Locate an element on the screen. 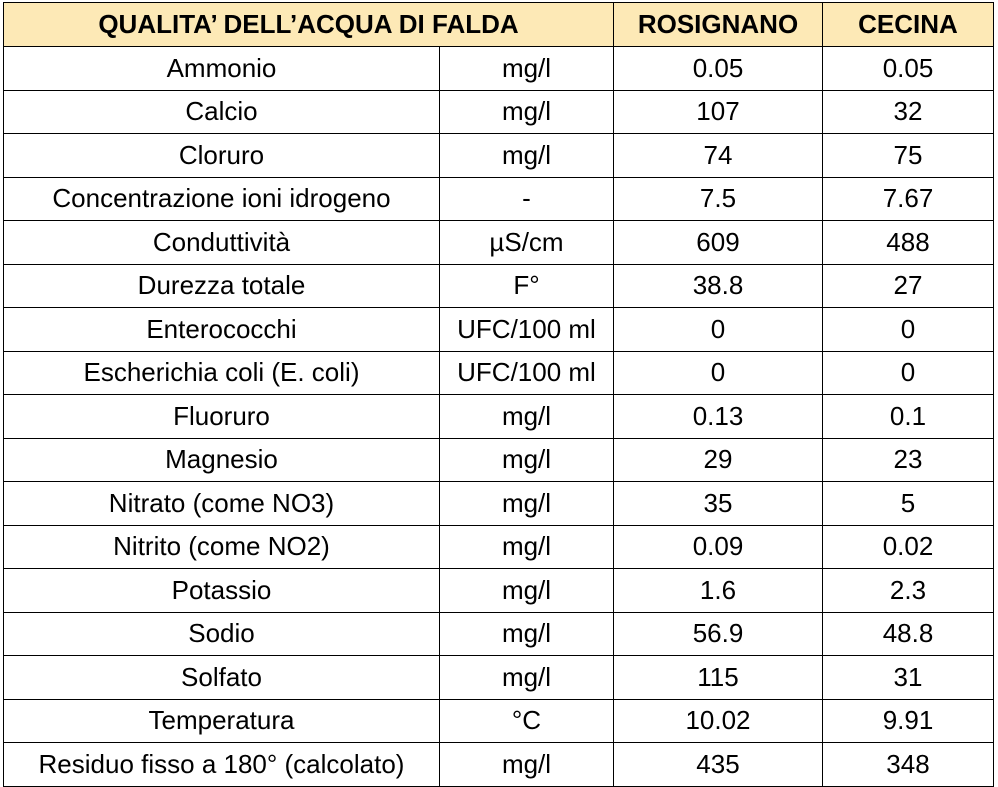 The height and width of the screenshot is (787, 998). table-row: Nitrato (come NO3) mg/l 35 5 is located at coordinates (498, 503).